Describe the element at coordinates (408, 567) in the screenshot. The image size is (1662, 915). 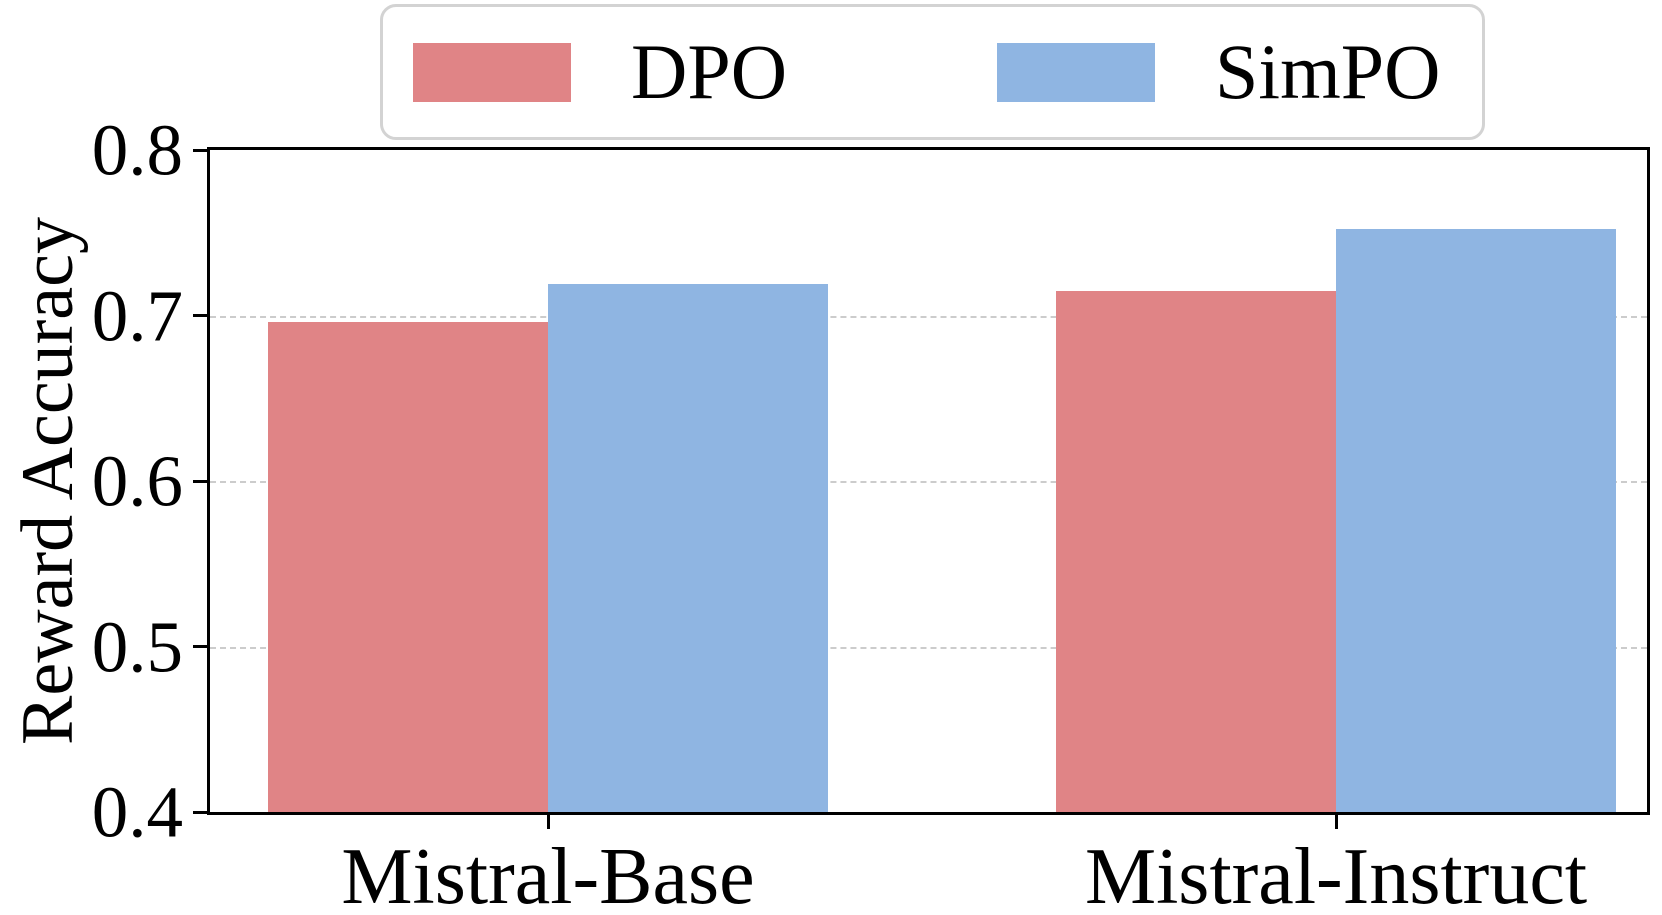
I see `bar-dpo-mistral-base` at that location.